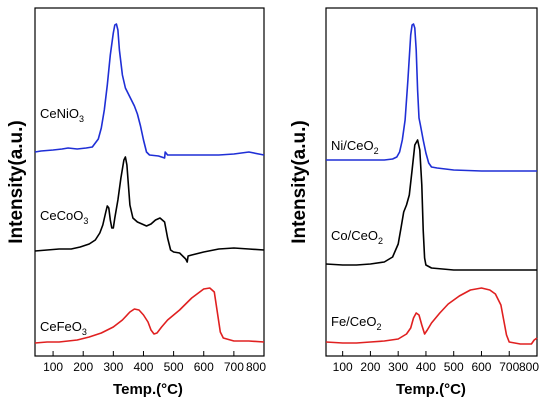 This screenshot has height=407, width=550. Describe the element at coordinates (154, 362) in the screenshot. I see `left-x-ticks: 100 200 300 400 500 600 700 800` at that location.